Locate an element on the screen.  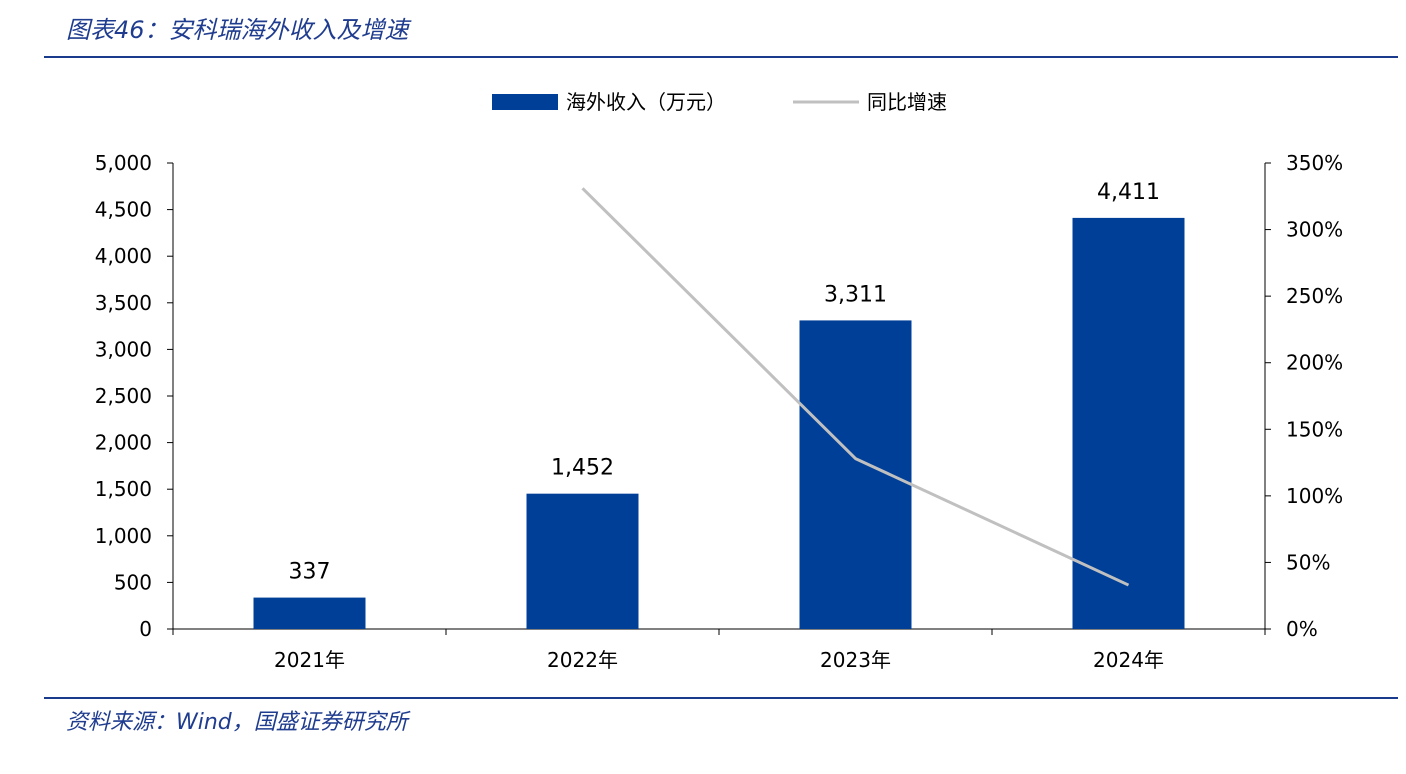
y-left-tick-label: 1,500 is located at coordinates (123, 489).